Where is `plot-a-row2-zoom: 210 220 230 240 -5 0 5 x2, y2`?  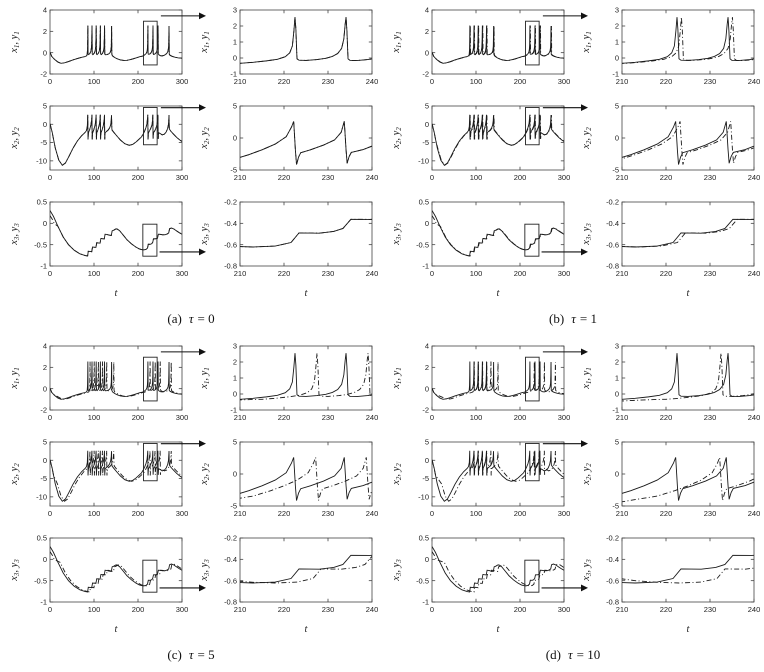
plot-a-row2-zoom: 210 220 230 240 -5 0 5 x2, y2 is located at coordinates (289, 142).